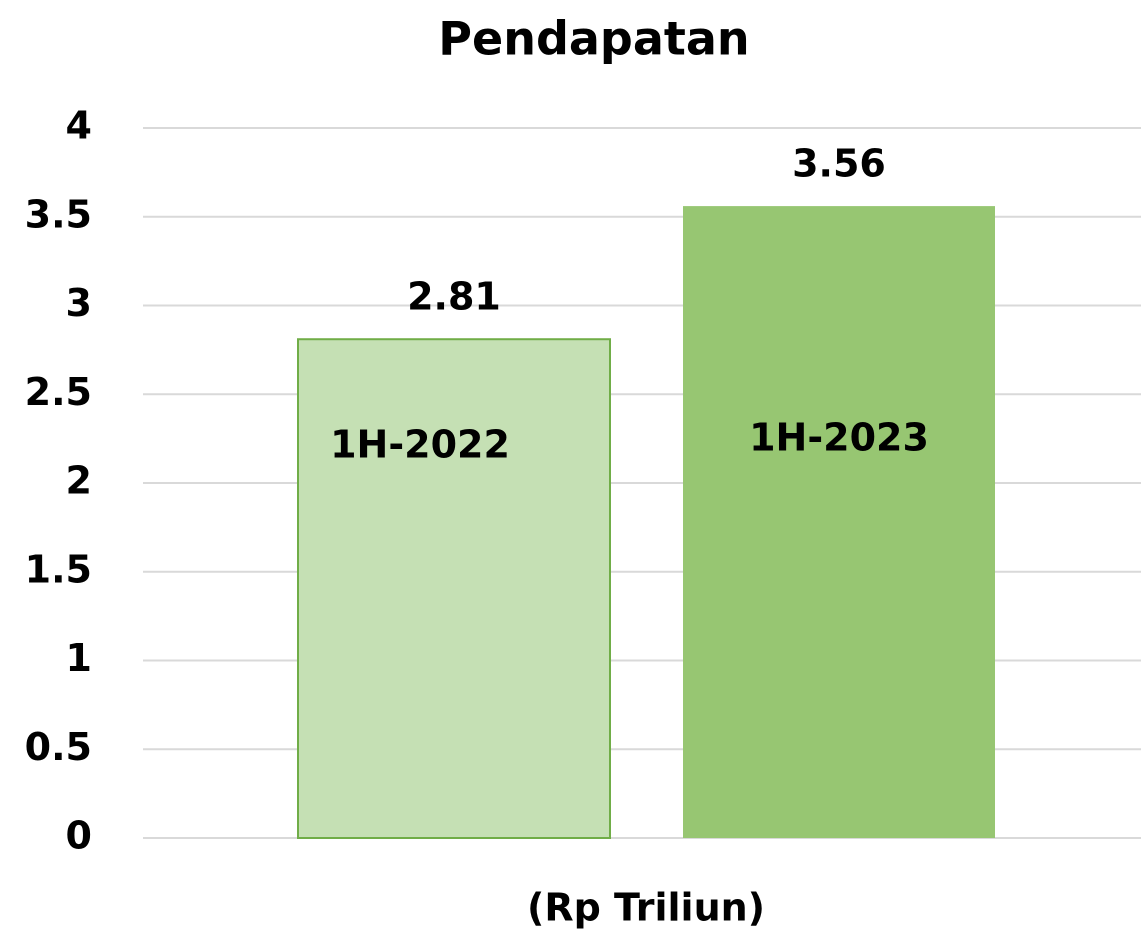 The width and height of the screenshot is (1141, 936). I want to click on y-tick-label: 1.5, so click(58, 569).